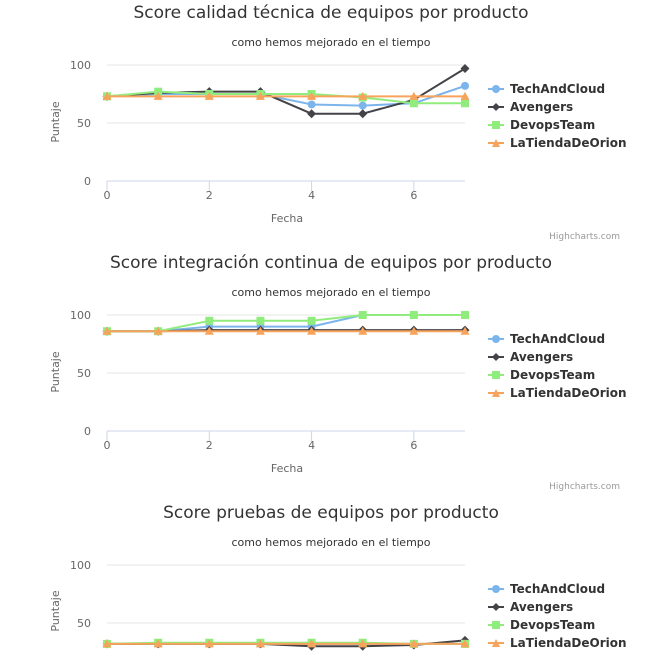 This screenshot has width=669, height=661. I want to click on y-tick-label: 0, so click(87, 431).